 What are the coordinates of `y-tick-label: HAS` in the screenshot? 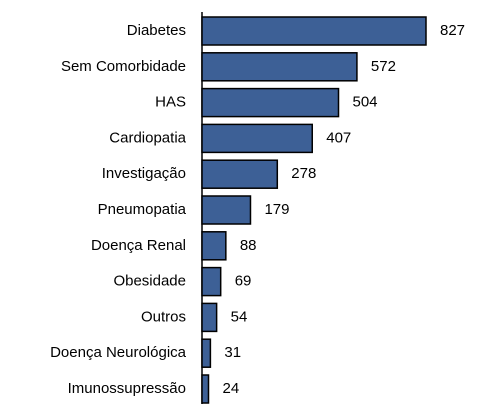 It's located at (170, 102).